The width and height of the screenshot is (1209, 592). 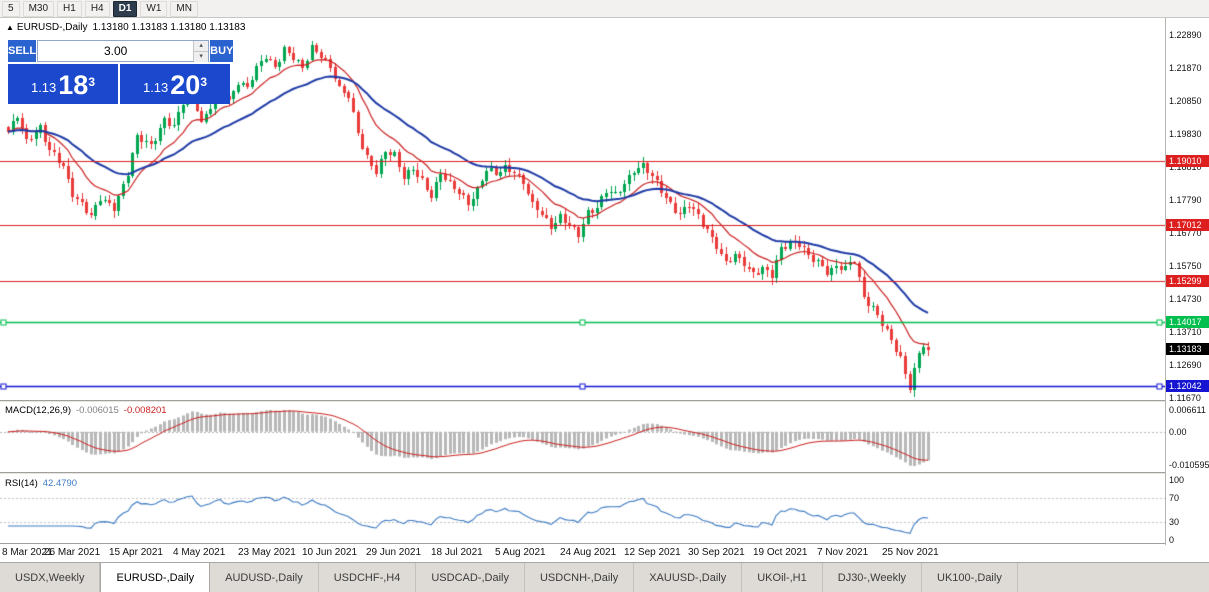 What do you see at coordinates (1185, 167) in the screenshot?
I see `price-axis-label: 1.18810` at bounding box center [1185, 167].